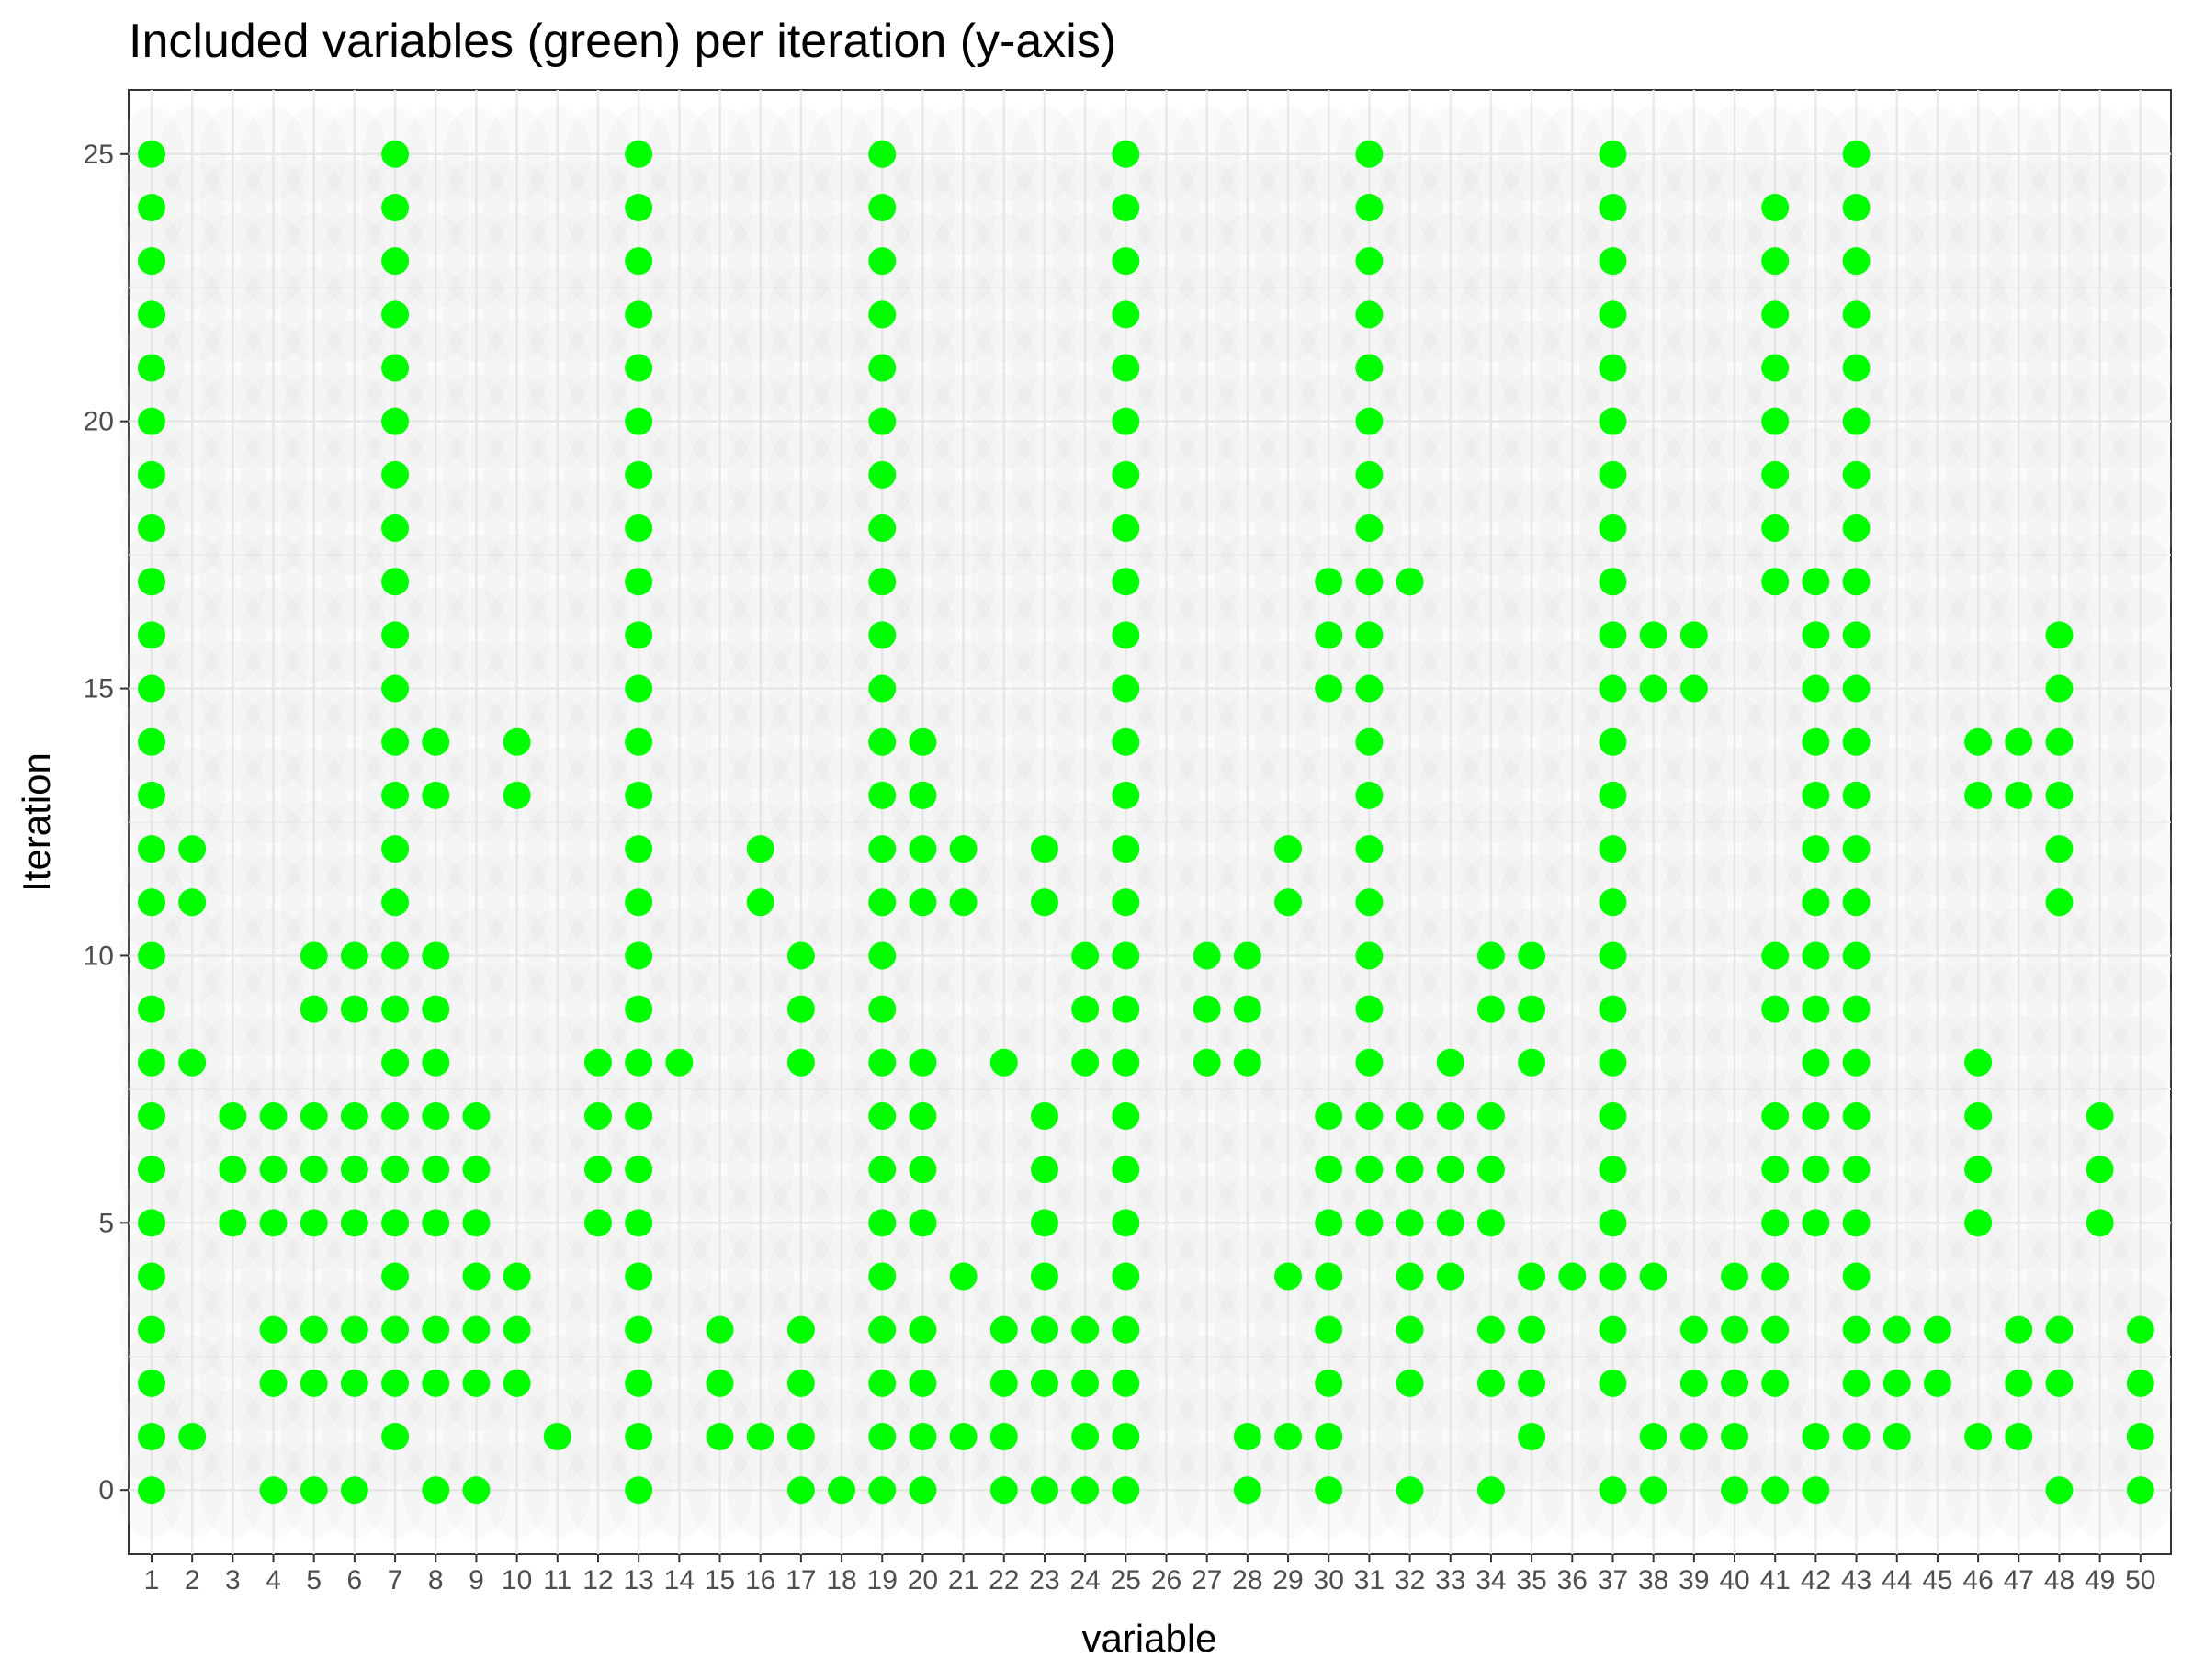 Image resolution: width=2193 pixels, height=1680 pixels. Describe the element at coordinates (193, 1580) in the screenshot. I see `x-tick-label: 2` at that location.